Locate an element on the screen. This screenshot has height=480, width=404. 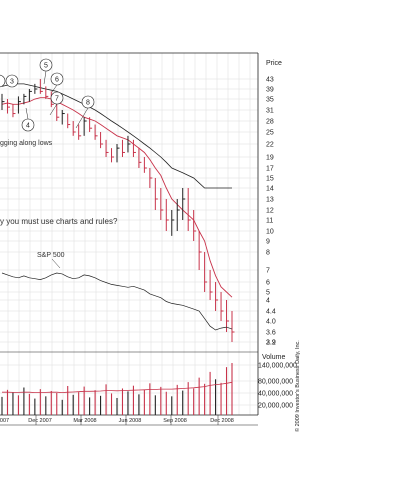
callout-number: 5 is located at coordinates (46, 66).